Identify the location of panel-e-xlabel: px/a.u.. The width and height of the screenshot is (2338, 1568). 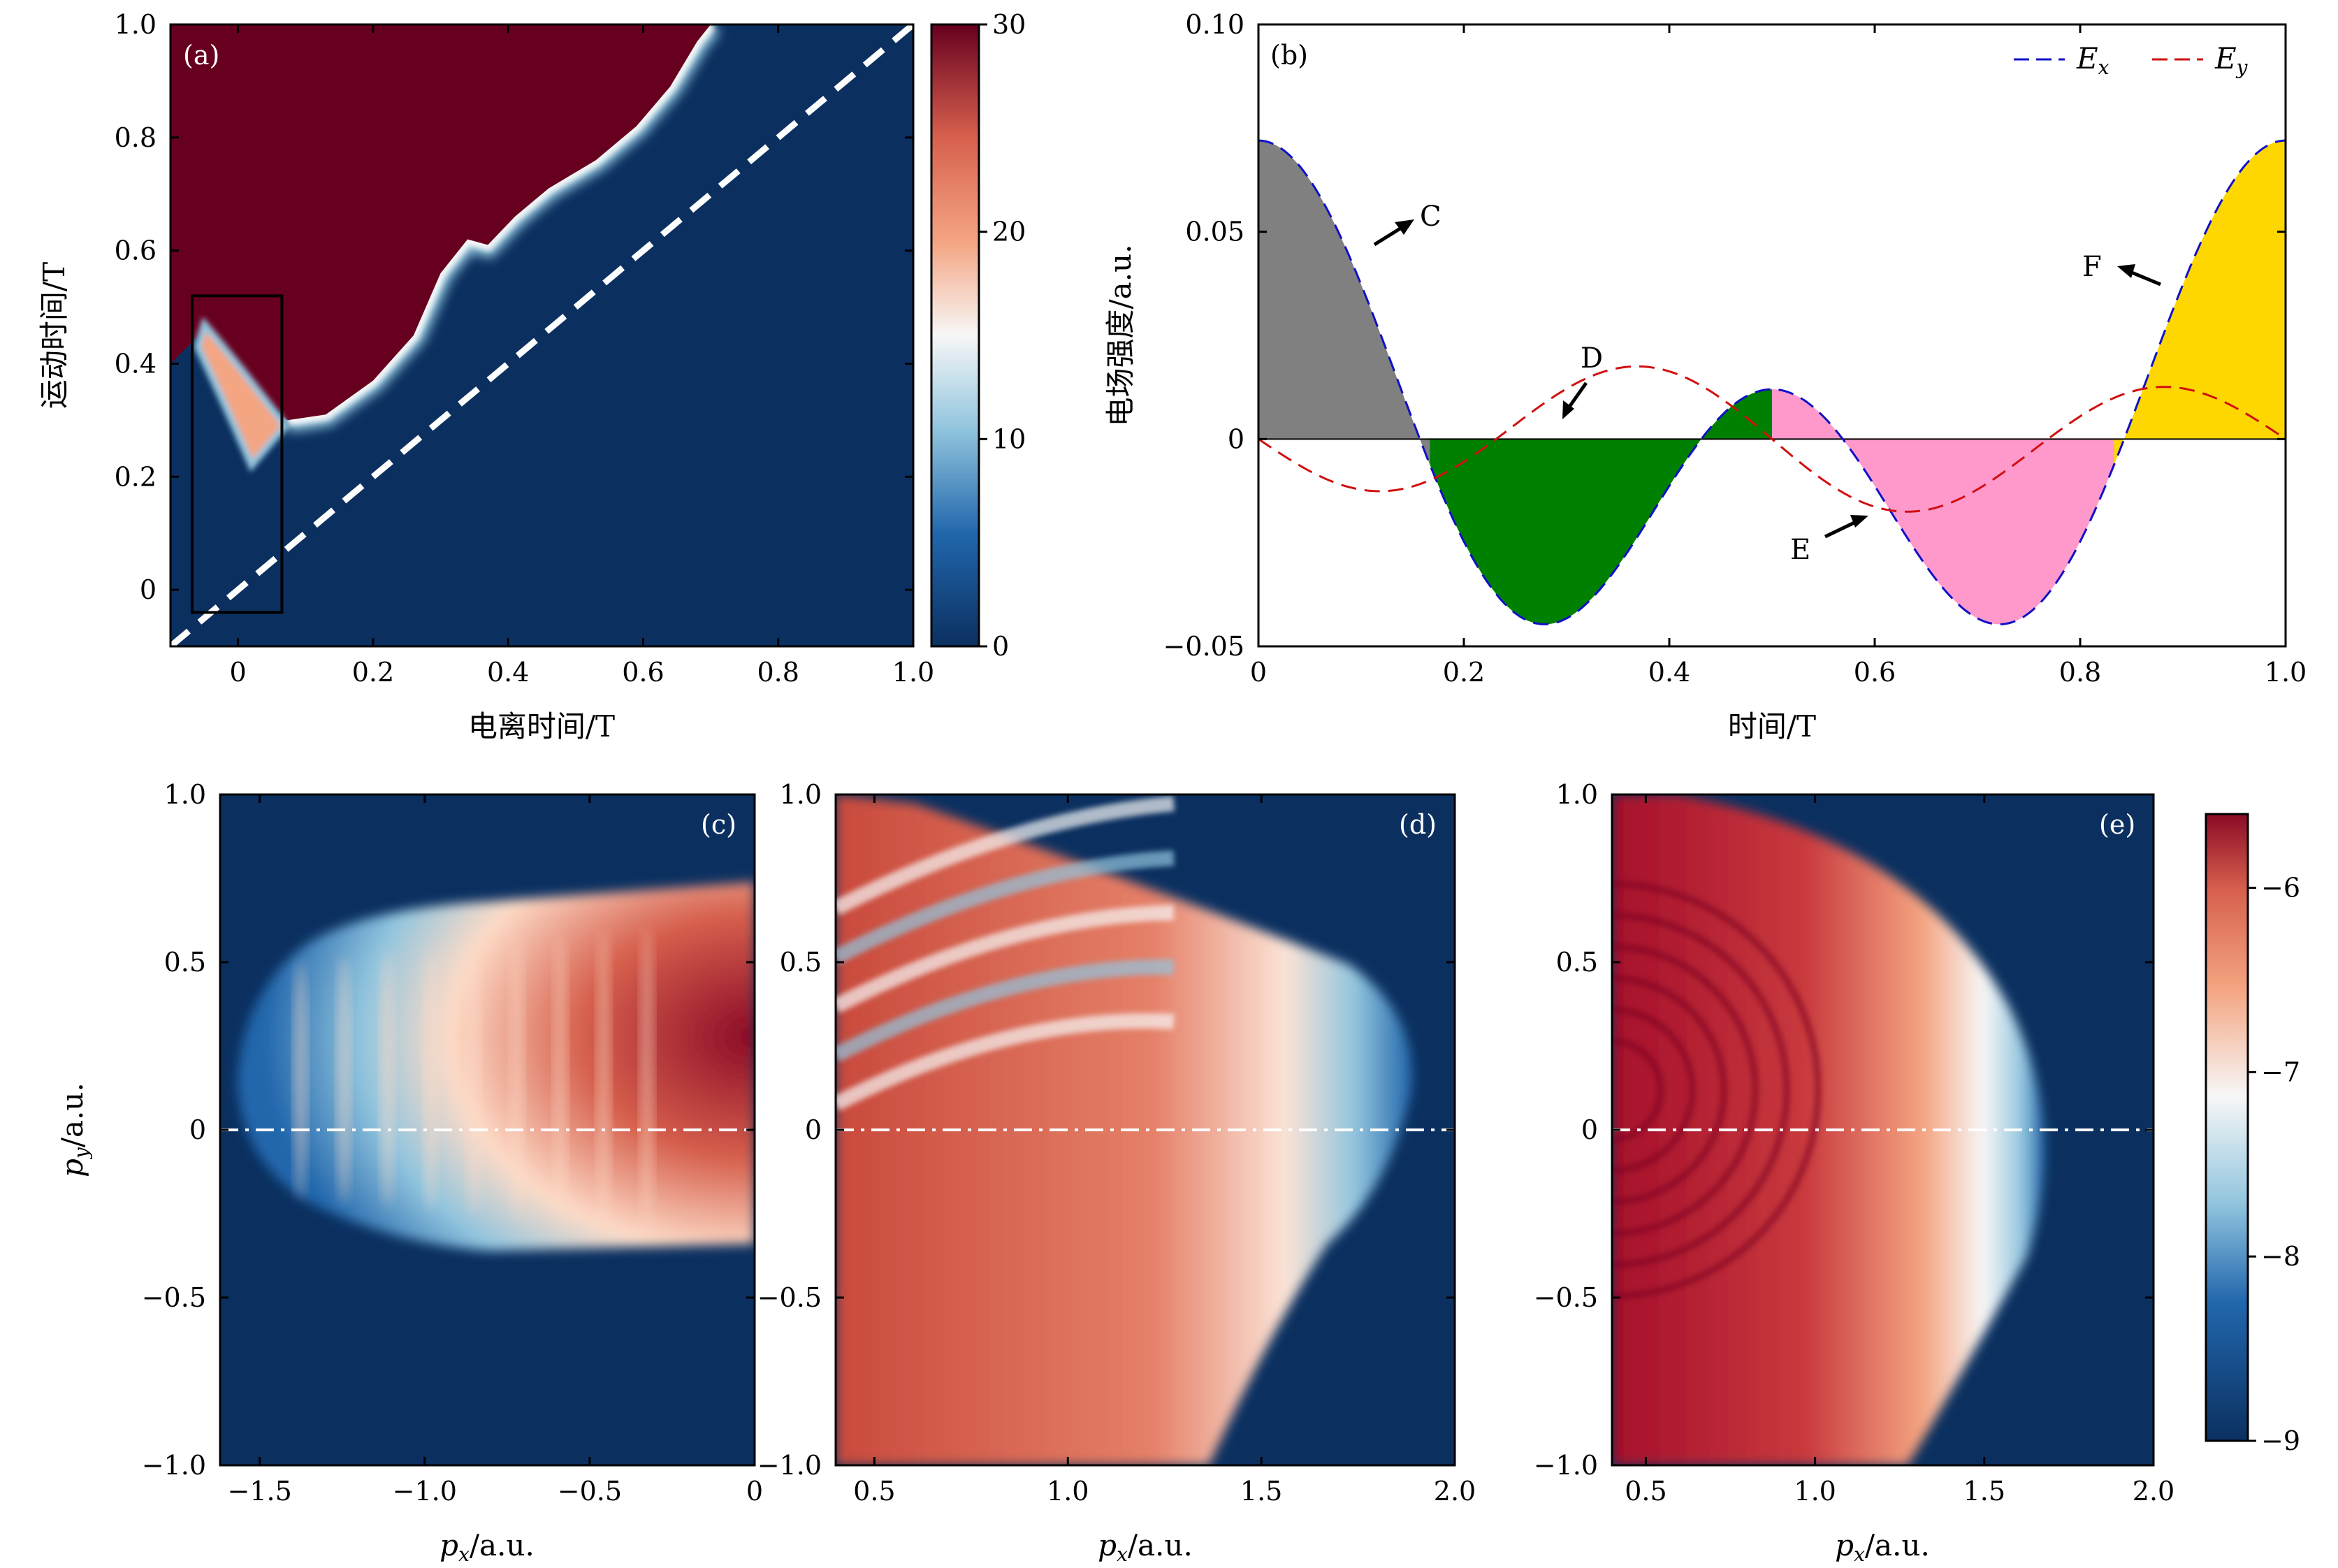
(1883, 1547).